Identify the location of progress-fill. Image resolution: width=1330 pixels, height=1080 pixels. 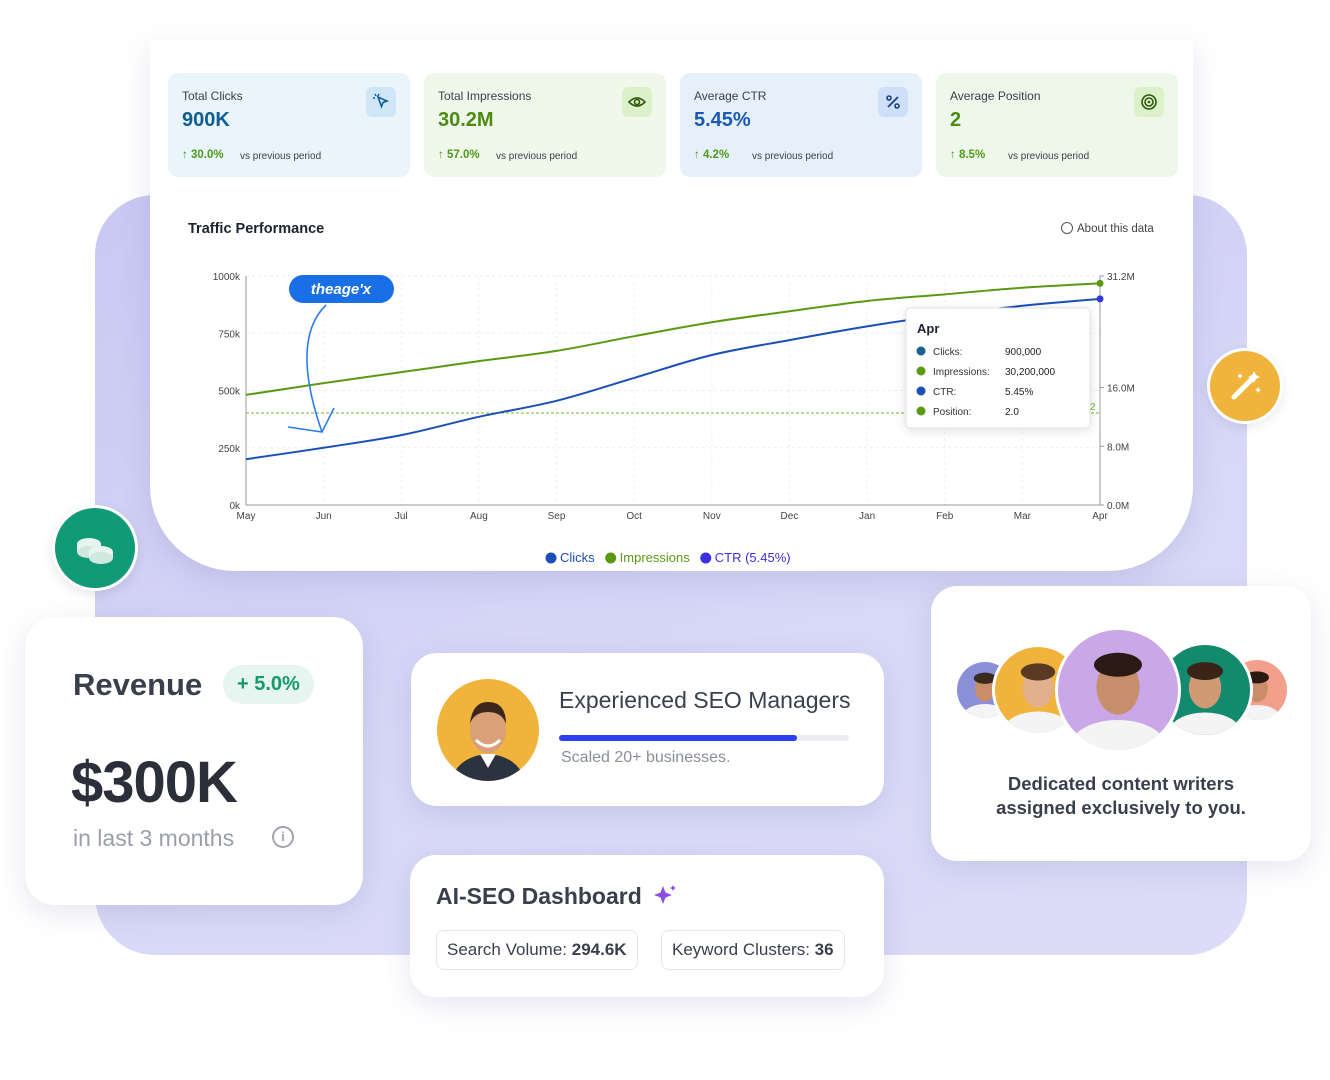
(678, 738).